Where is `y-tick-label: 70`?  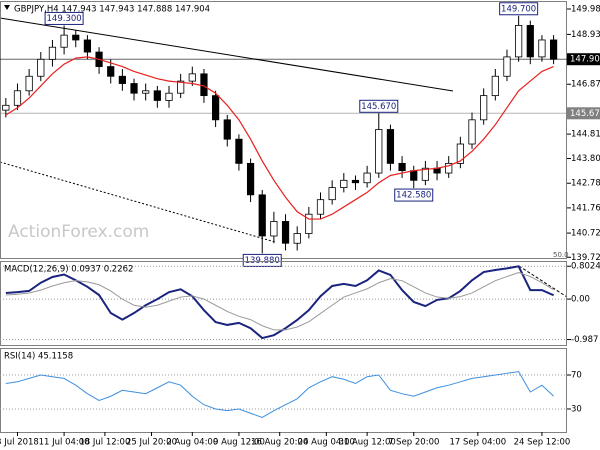
y-tick-label: 70 is located at coordinates (576, 376).